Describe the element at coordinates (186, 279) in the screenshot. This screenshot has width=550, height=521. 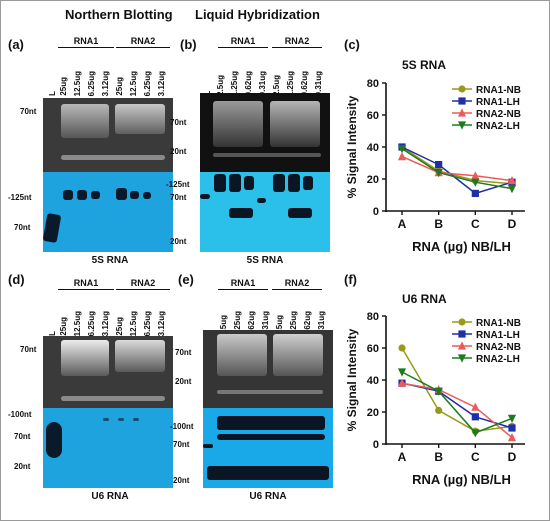
I see `panel-label-e: (e)` at that location.